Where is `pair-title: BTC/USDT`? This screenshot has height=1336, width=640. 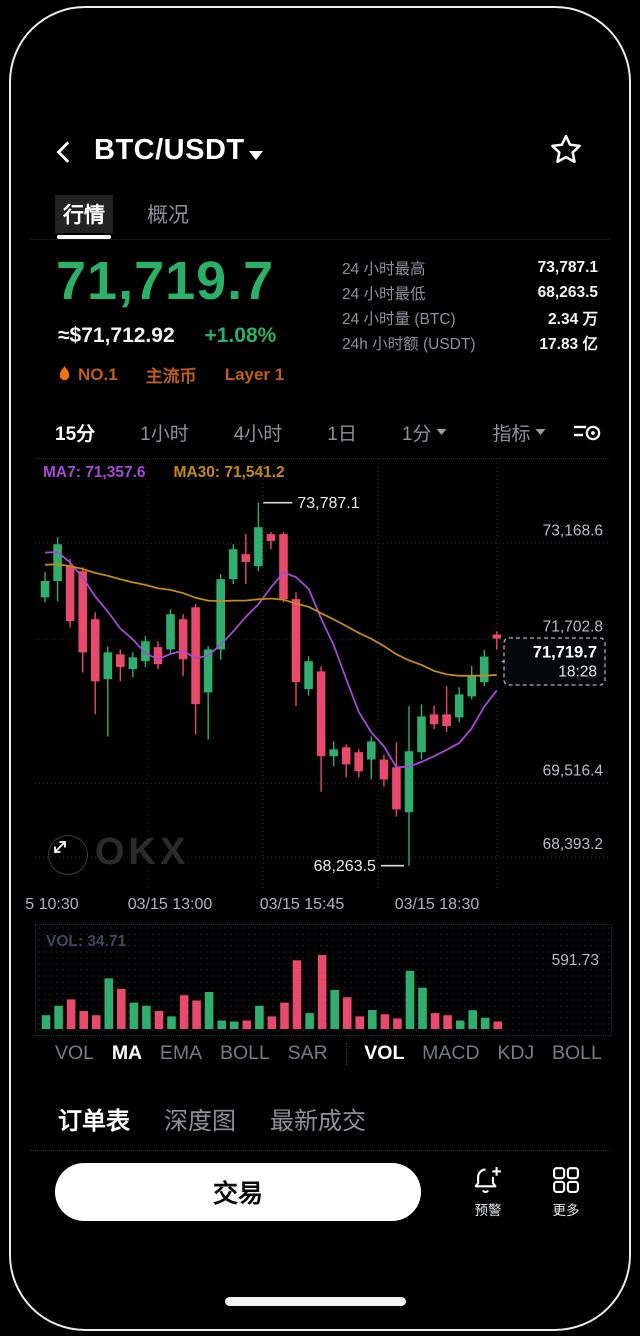 pair-title: BTC/USDT is located at coordinates (169, 150).